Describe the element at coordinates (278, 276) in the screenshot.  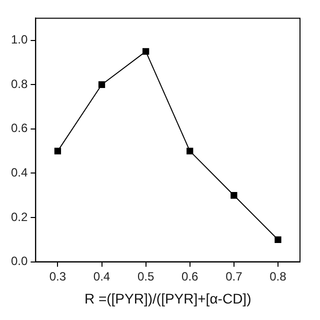
I see `x-tick-label: 0.8` at that location.